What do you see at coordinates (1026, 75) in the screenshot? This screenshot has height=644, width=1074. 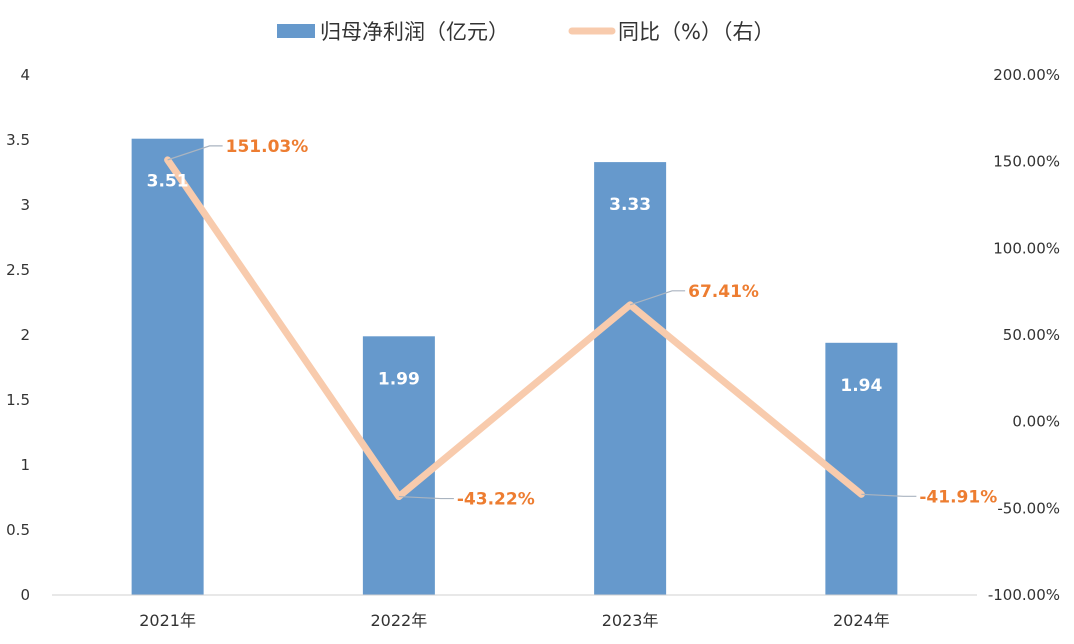 I see `right-tick-label: 200.00%` at bounding box center [1026, 75].